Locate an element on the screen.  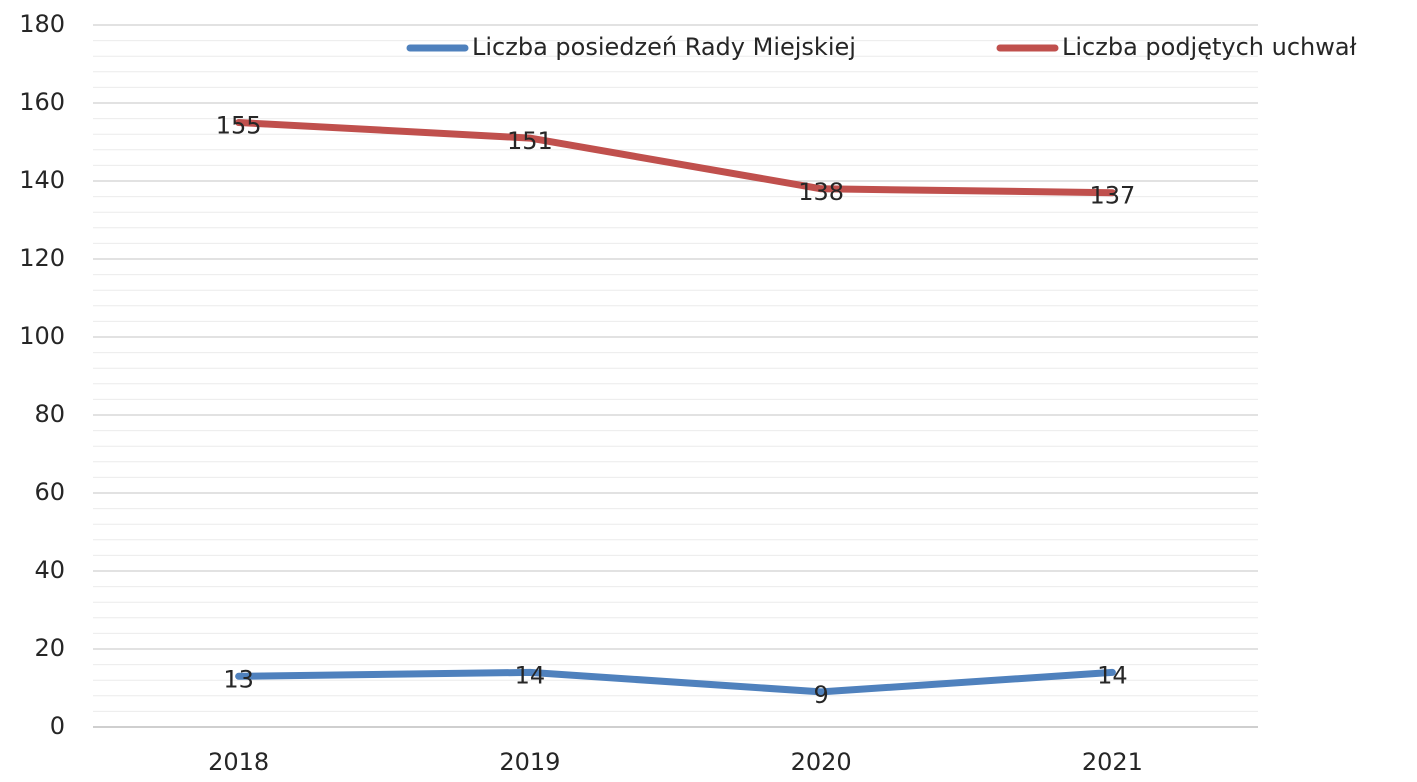
y-tick-label: 0 is located at coordinates (57, 726).